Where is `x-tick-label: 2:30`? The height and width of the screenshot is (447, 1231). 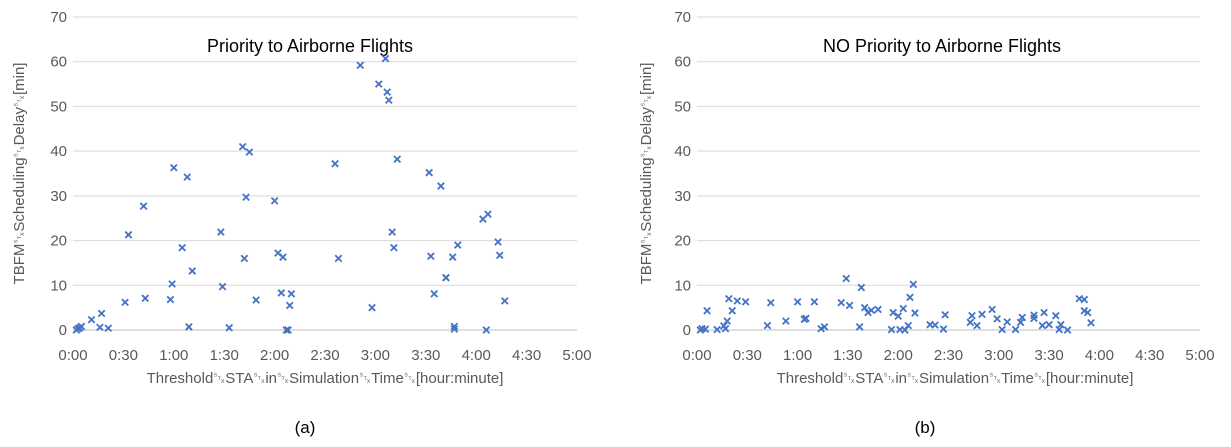
x-tick-label: 2:30 is located at coordinates (324, 355).